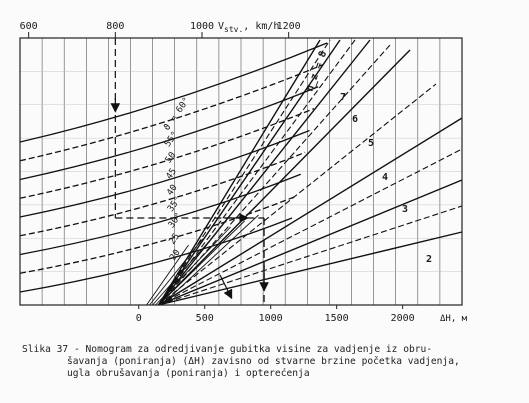 The height and width of the screenshot is (403, 529). What do you see at coordinates (139, 318) in the screenshot?
I see `bottom-axis-tick-label: 0` at bounding box center [139, 318].